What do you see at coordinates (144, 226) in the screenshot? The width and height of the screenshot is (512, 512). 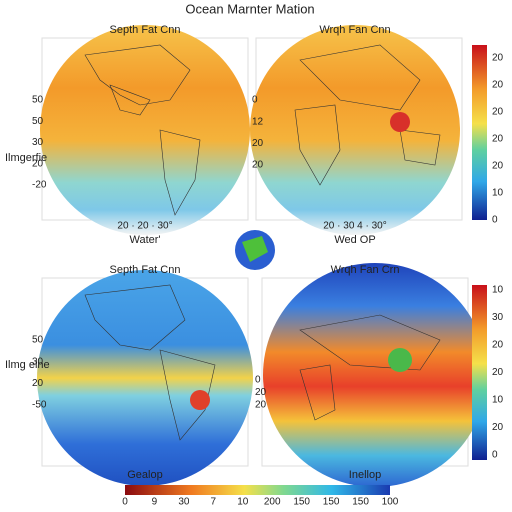 I see `x-tick-labels: 20 · 20 · 30°` at bounding box center [144, 226].